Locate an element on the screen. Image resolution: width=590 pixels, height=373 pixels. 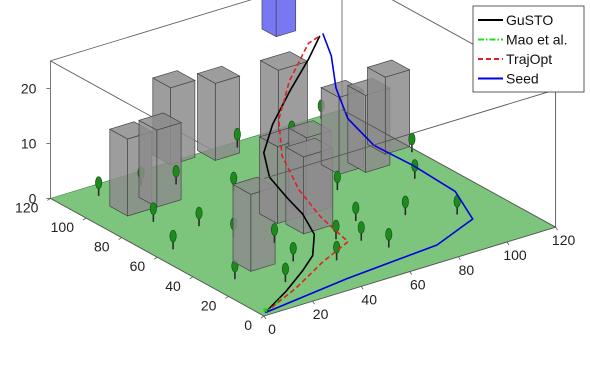
start-marker: * is located at coordinates (266, 312).